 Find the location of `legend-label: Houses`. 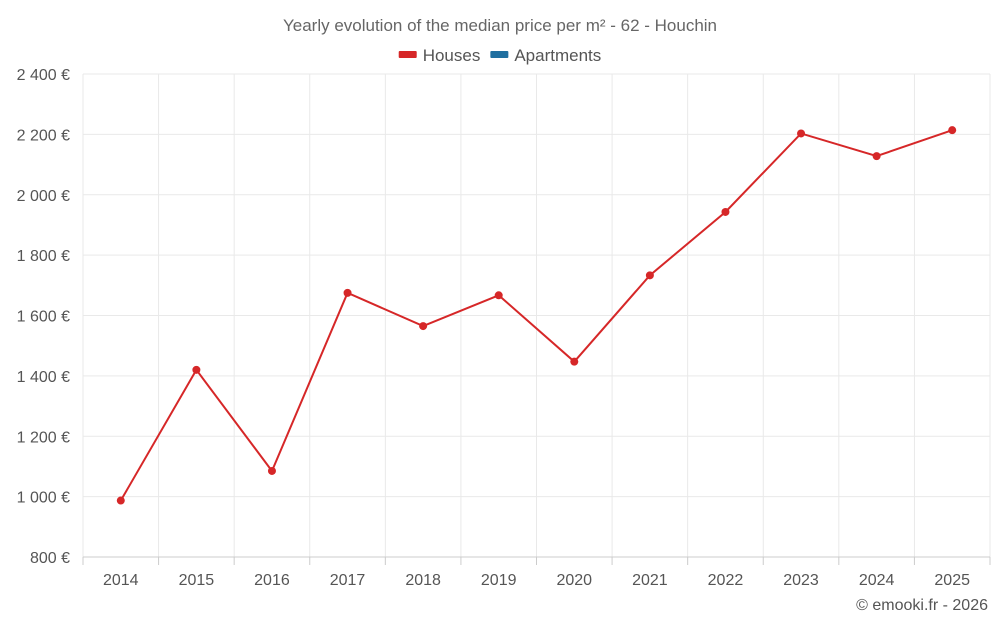

legend-label: Houses is located at coordinates (452, 55).